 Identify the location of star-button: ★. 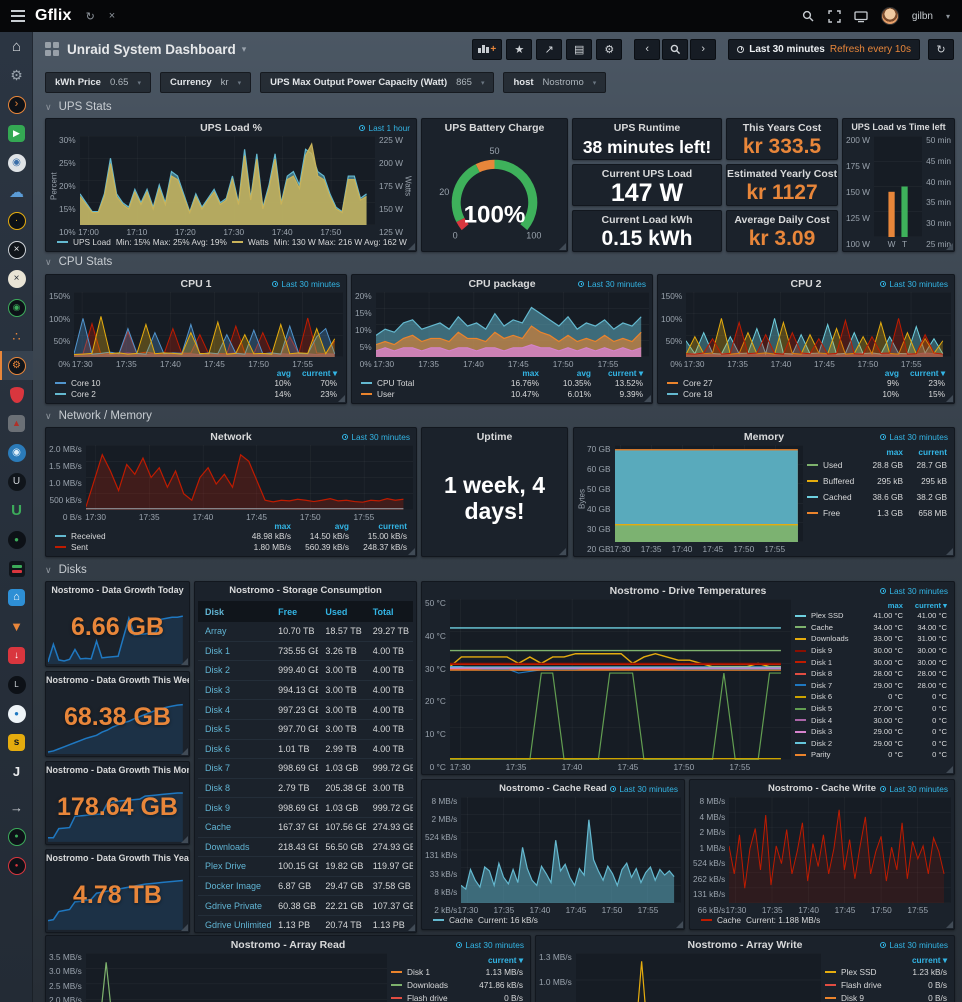
(519, 49).